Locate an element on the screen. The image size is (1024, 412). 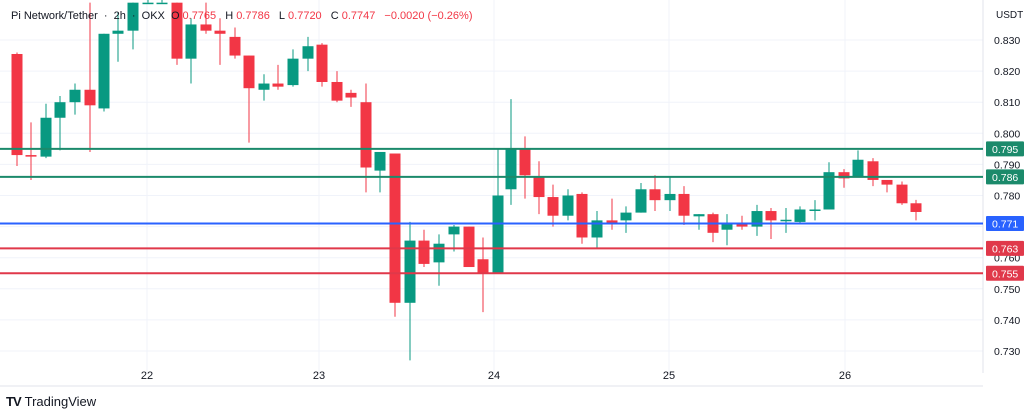
level-price-label: 0.755 is located at coordinates (1005, 274).